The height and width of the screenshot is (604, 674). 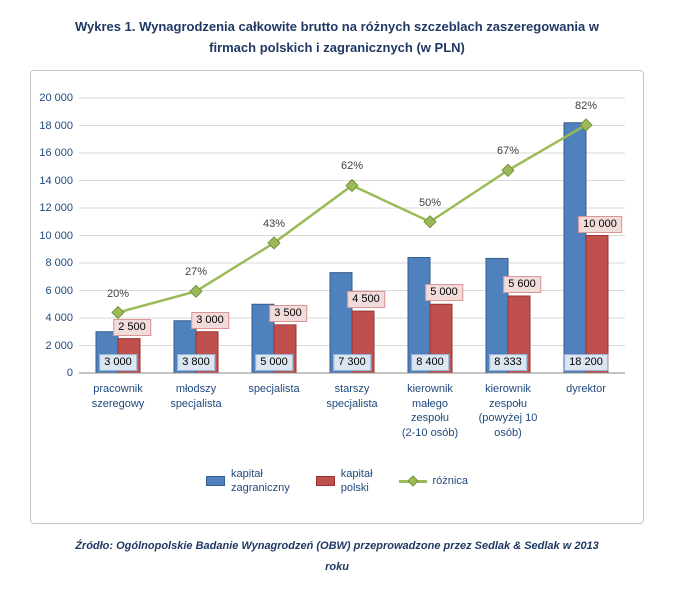 What do you see at coordinates (450, 481) in the screenshot?
I see `legend-label: różnica` at bounding box center [450, 481].